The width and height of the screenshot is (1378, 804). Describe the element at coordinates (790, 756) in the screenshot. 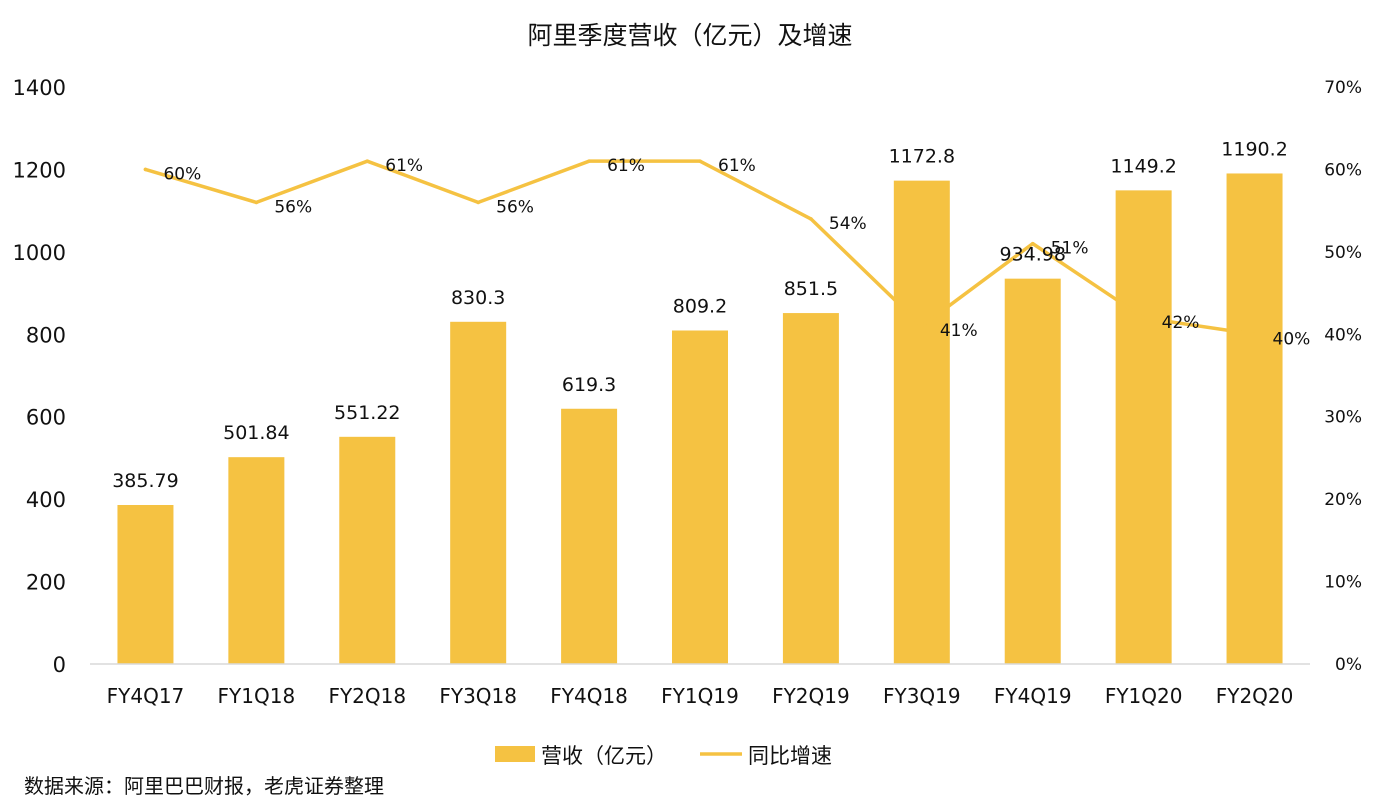

I see `legend-label-growth: 同比增速` at that location.